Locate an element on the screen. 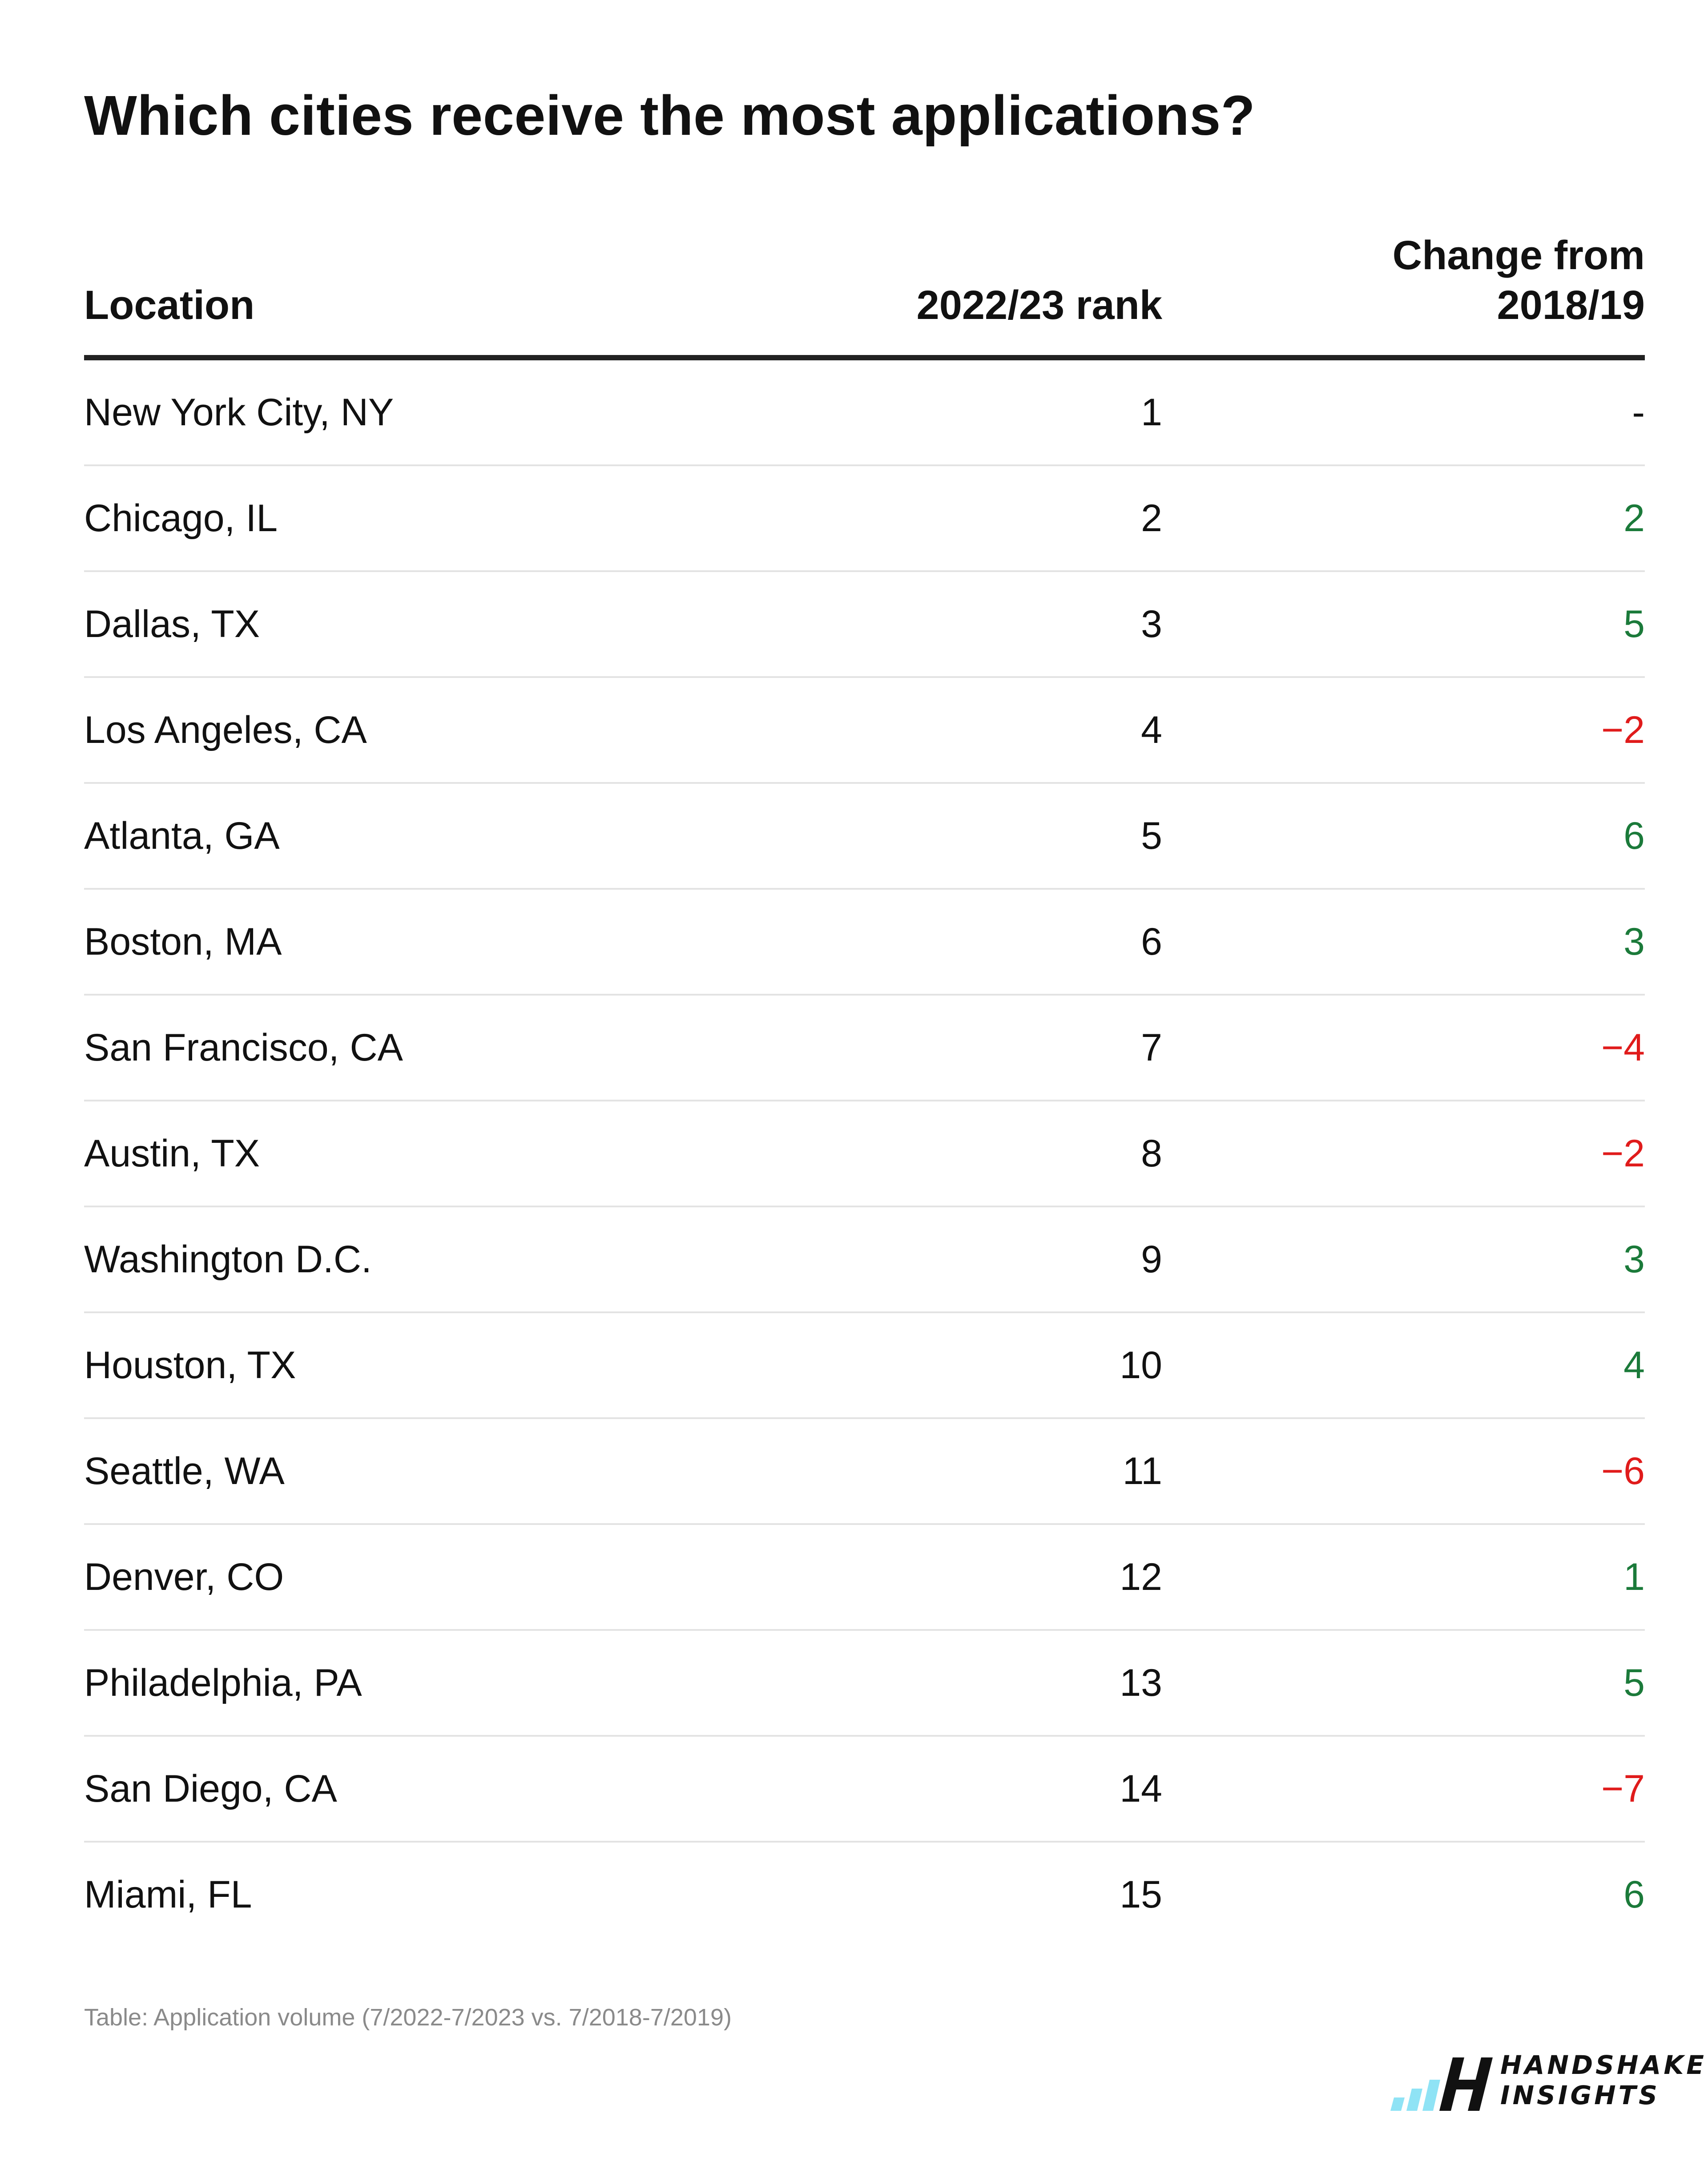 Image resolution: width=1708 pixels, height=2174 pixels. cell-rank: 14 is located at coordinates (1141, 1788).